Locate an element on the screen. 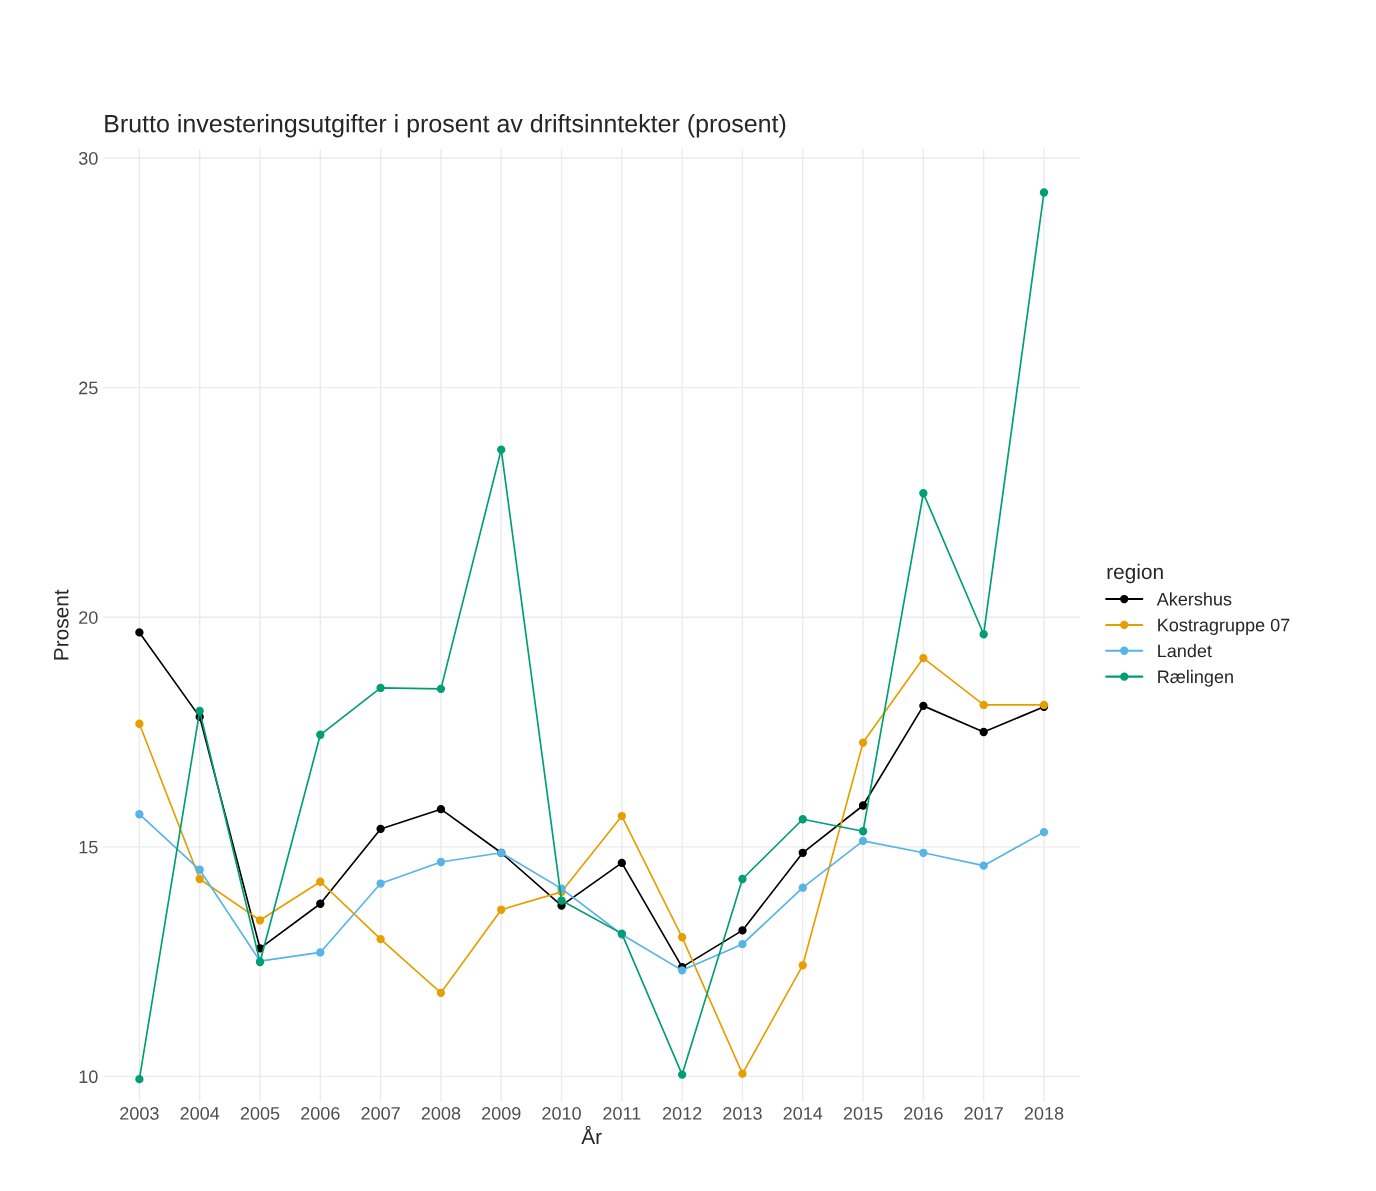 The width and height of the screenshot is (1376, 1191). x-tick-label: 2003 is located at coordinates (139, 1113).